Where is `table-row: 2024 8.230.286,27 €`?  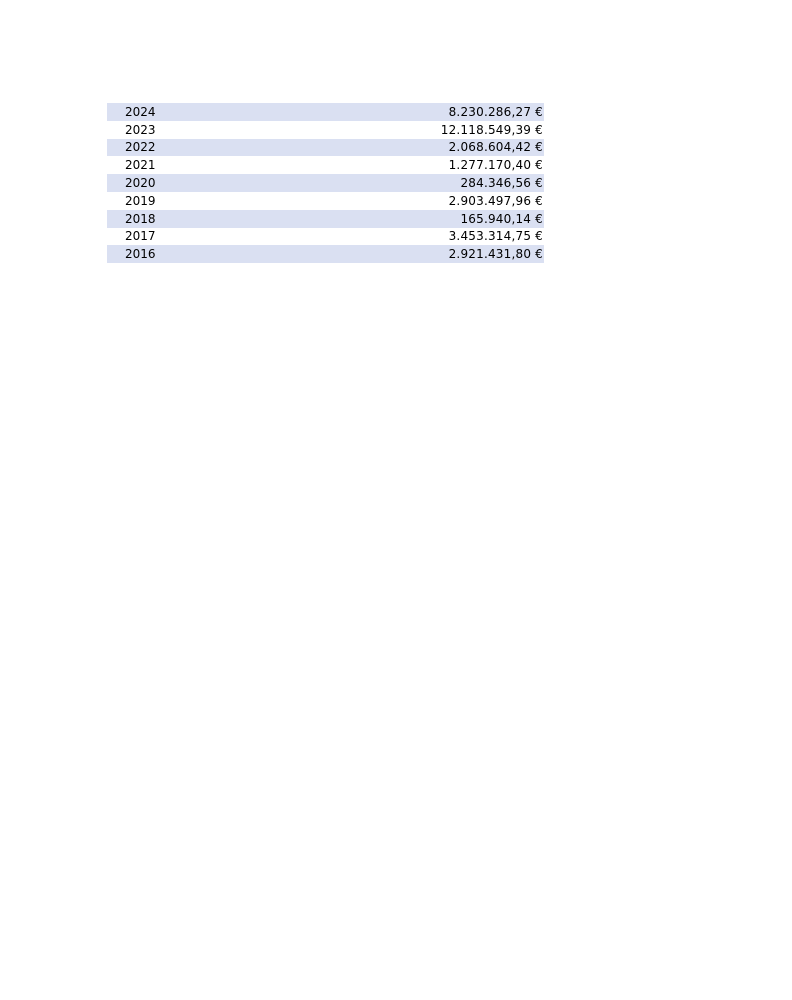
table-row: 2024 8.230.286,27 € is located at coordinates (325, 112).